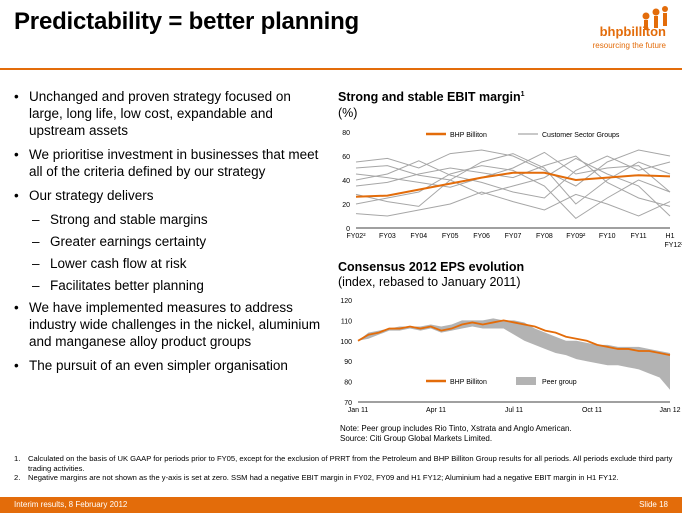  Describe the element at coordinates (418, 236) in the screenshot. I see `chart1-xtick-label: FY04` at that location.